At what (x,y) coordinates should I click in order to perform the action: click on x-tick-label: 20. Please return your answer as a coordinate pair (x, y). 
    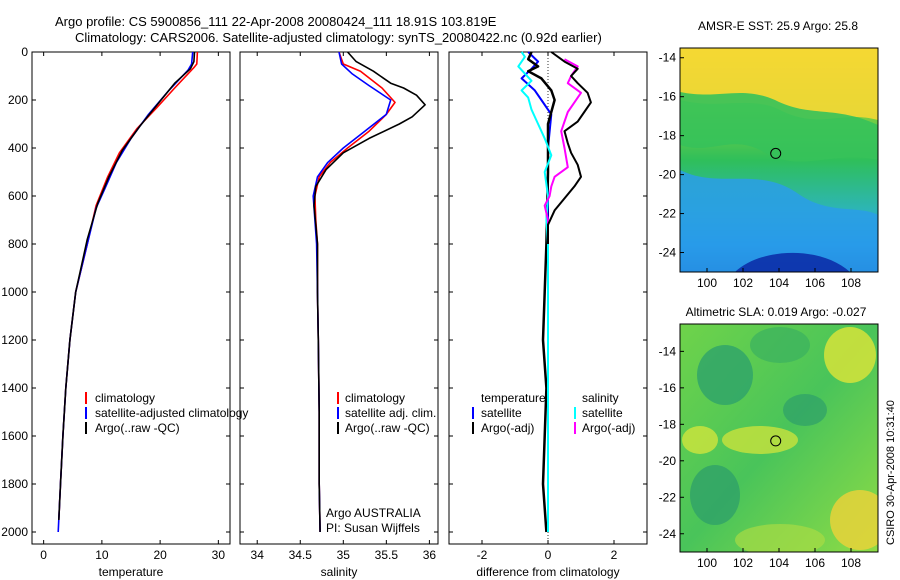
    Looking at the image, I should click on (160, 555).